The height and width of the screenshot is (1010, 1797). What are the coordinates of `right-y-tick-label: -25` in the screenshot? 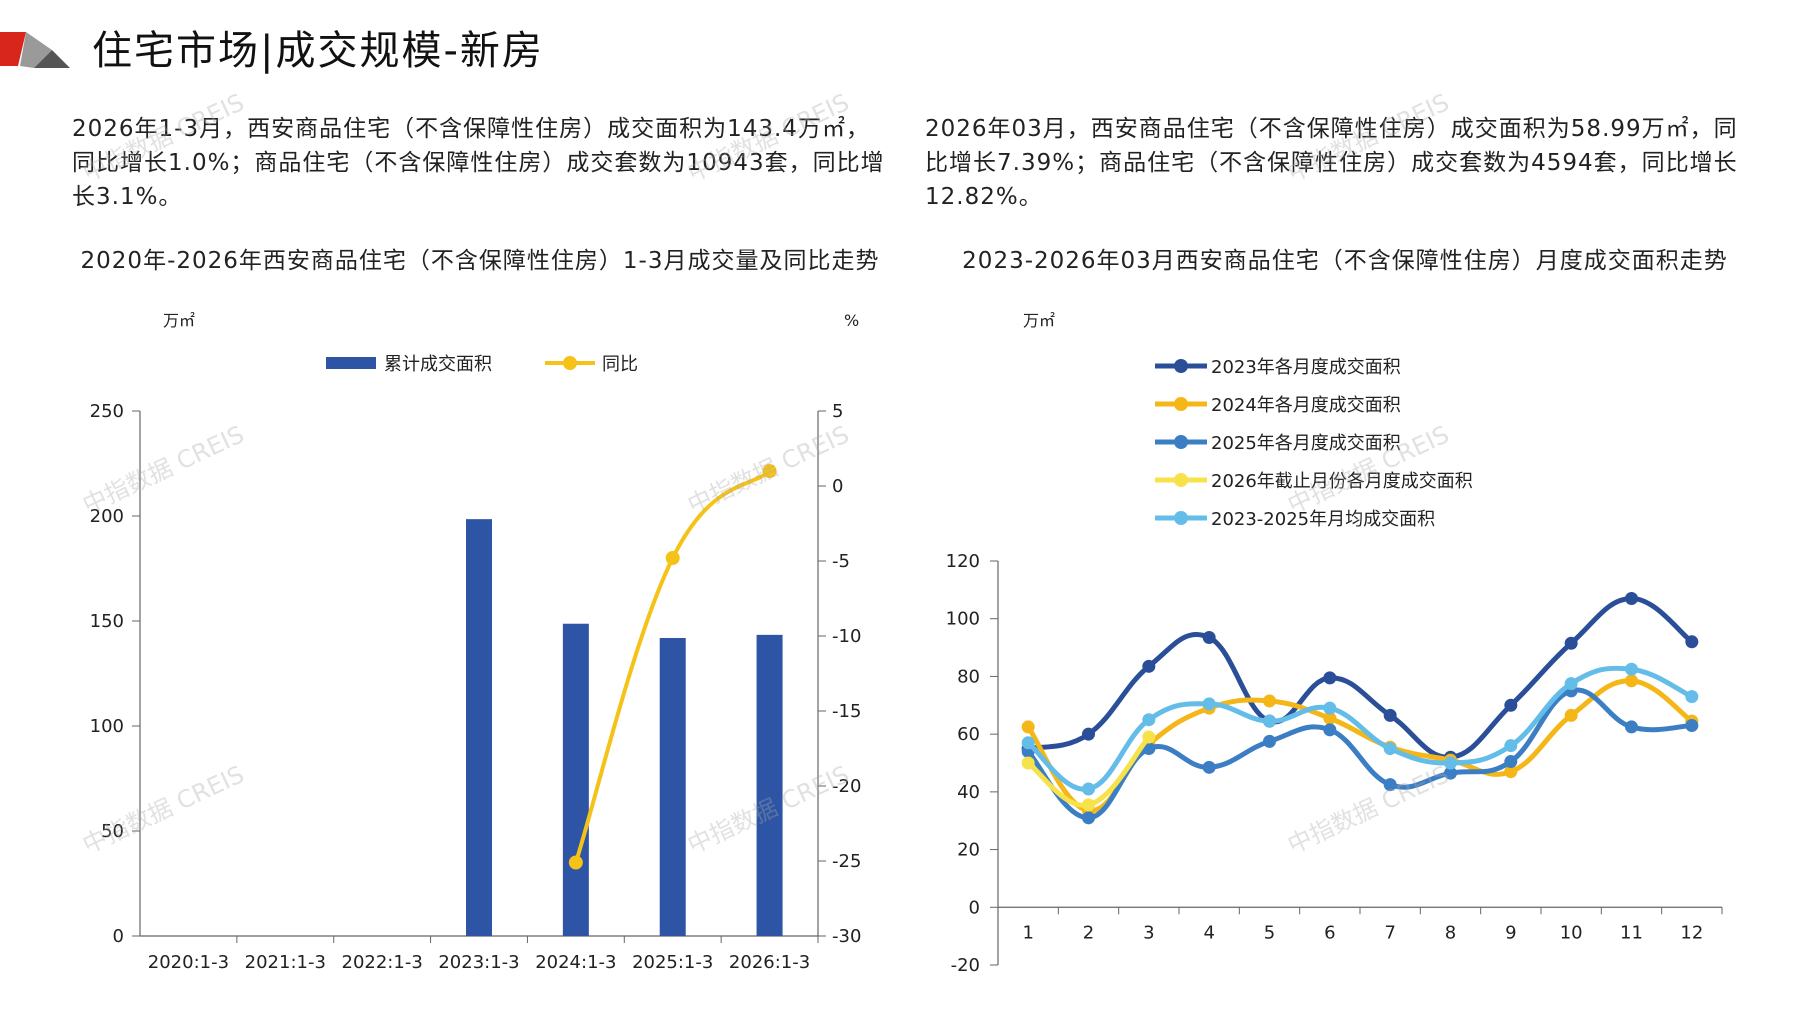 It's located at (846, 861).